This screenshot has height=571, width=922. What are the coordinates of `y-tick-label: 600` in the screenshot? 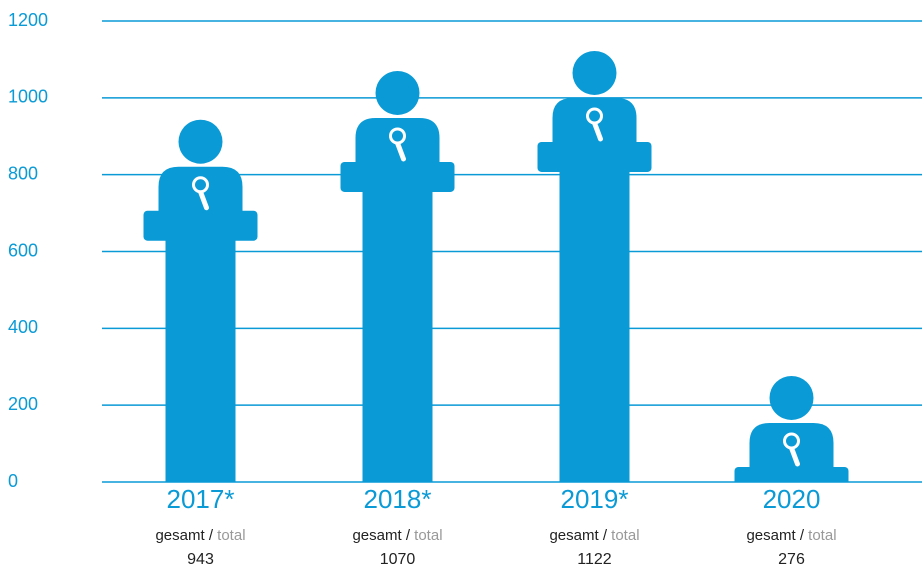 It's located at (23, 250).